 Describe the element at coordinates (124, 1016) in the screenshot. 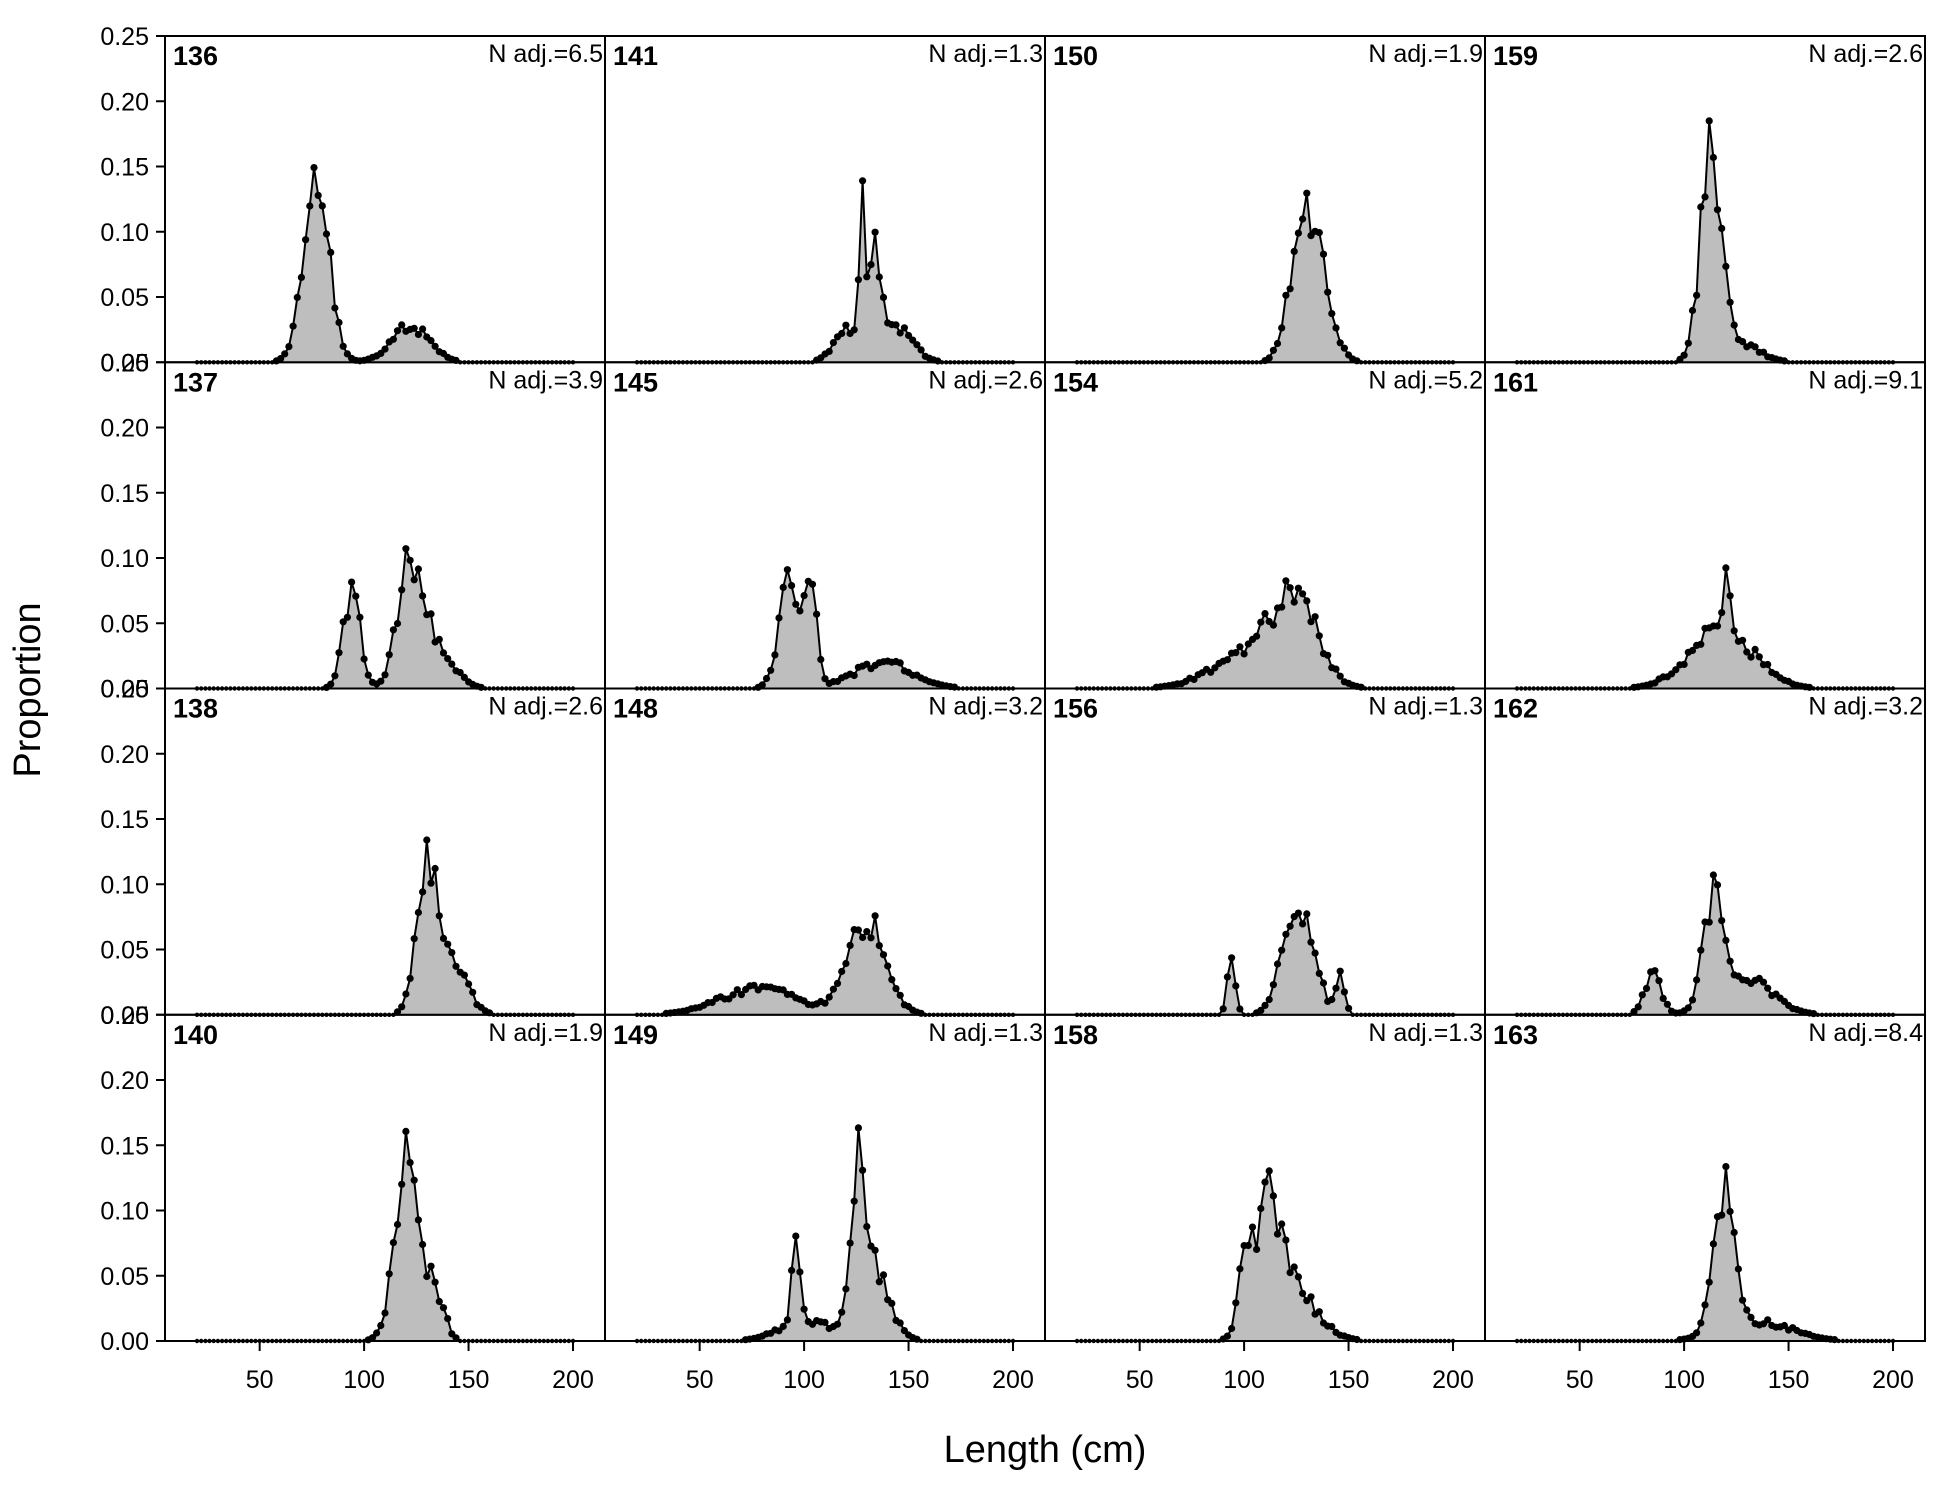

I see `y-tick-label: 0.00` at that location.